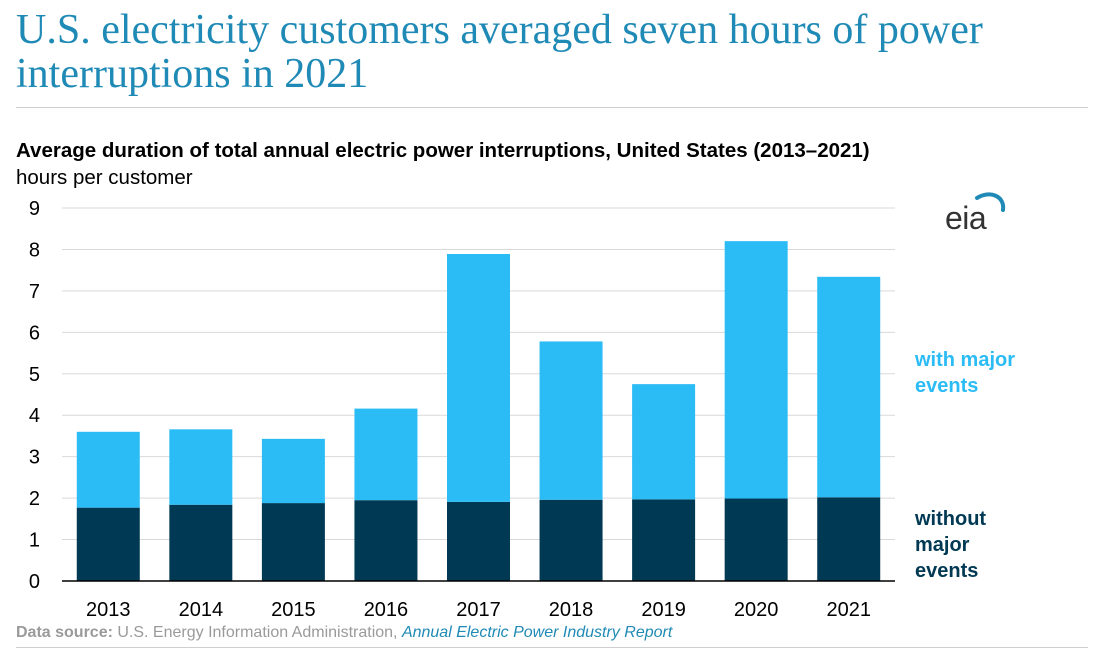  Describe the element at coordinates (34, 499) in the screenshot. I see `y-tick-label: 2` at that location.